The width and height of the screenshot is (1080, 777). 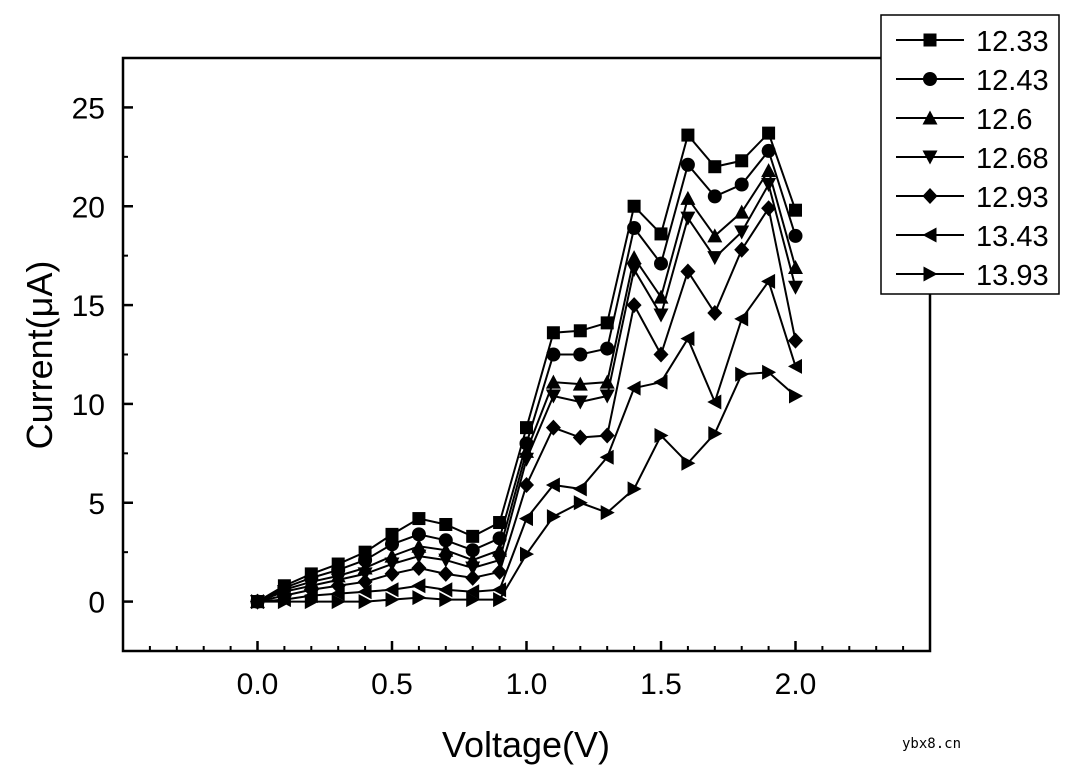 What do you see at coordinates (796, 684) in the screenshot?
I see `x-tick-label: 2.0` at bounding box center [796, 684].